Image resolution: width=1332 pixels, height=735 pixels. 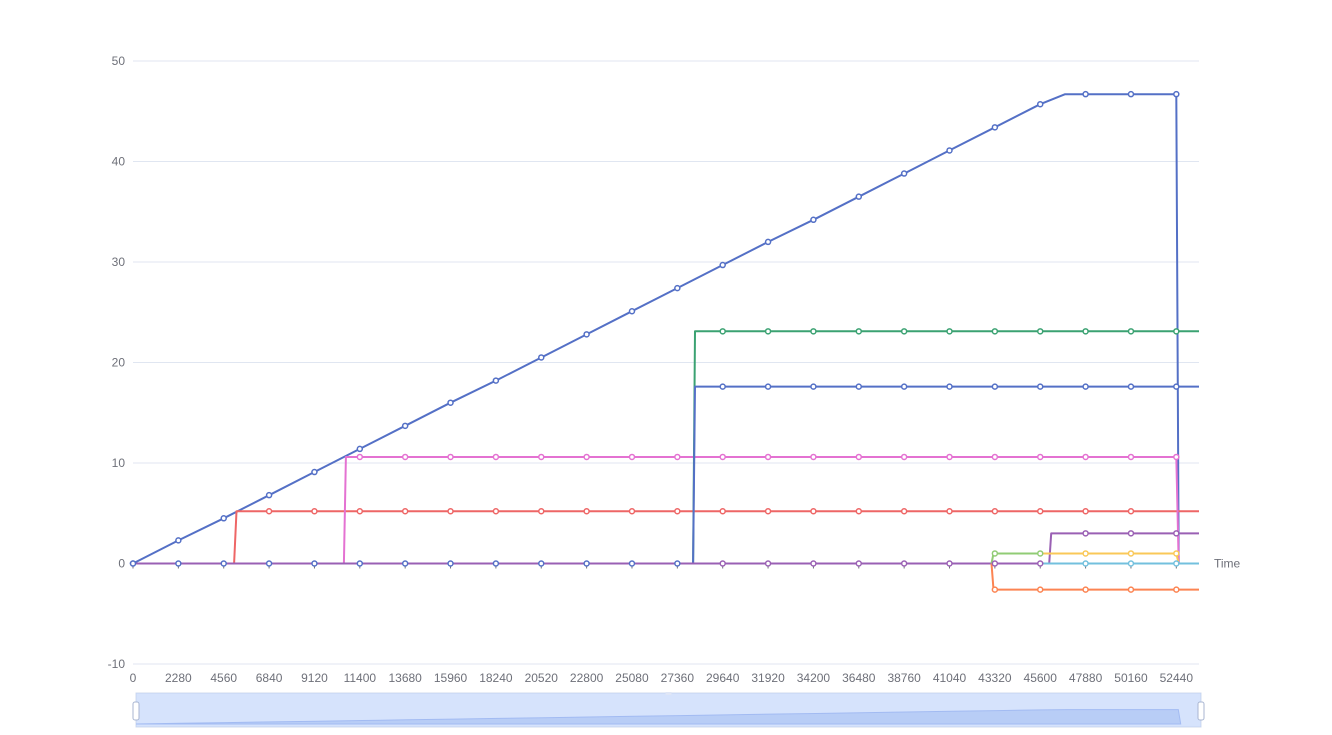 I want to click on data-zoom-slider, so click(x=668, y=710).